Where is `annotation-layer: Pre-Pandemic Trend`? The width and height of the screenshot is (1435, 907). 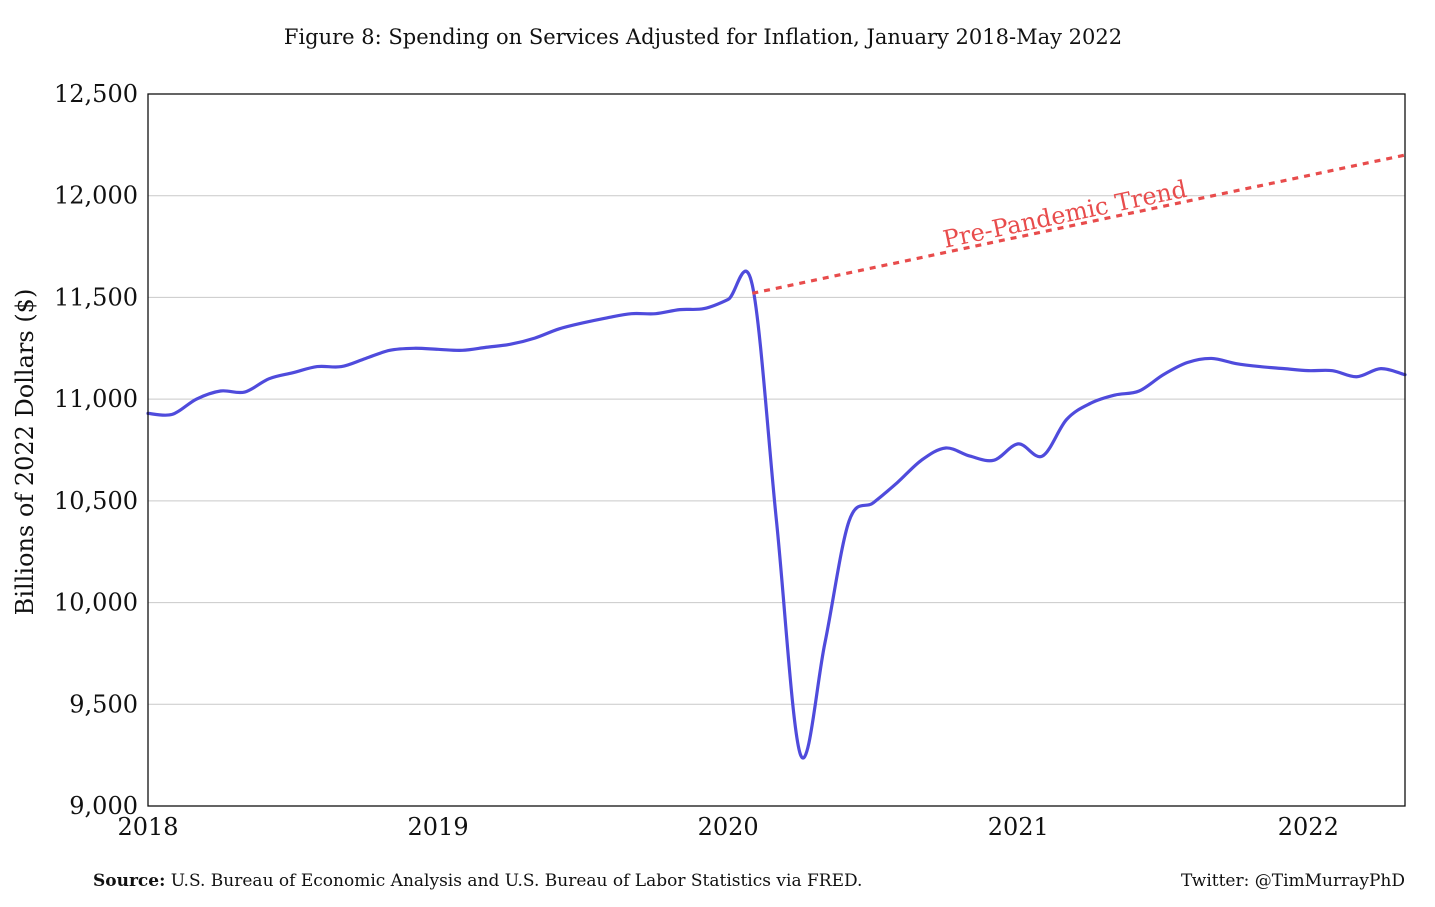
annotation-layer: Pre-Pandemic Trend is located at coordinates (1065, 214).